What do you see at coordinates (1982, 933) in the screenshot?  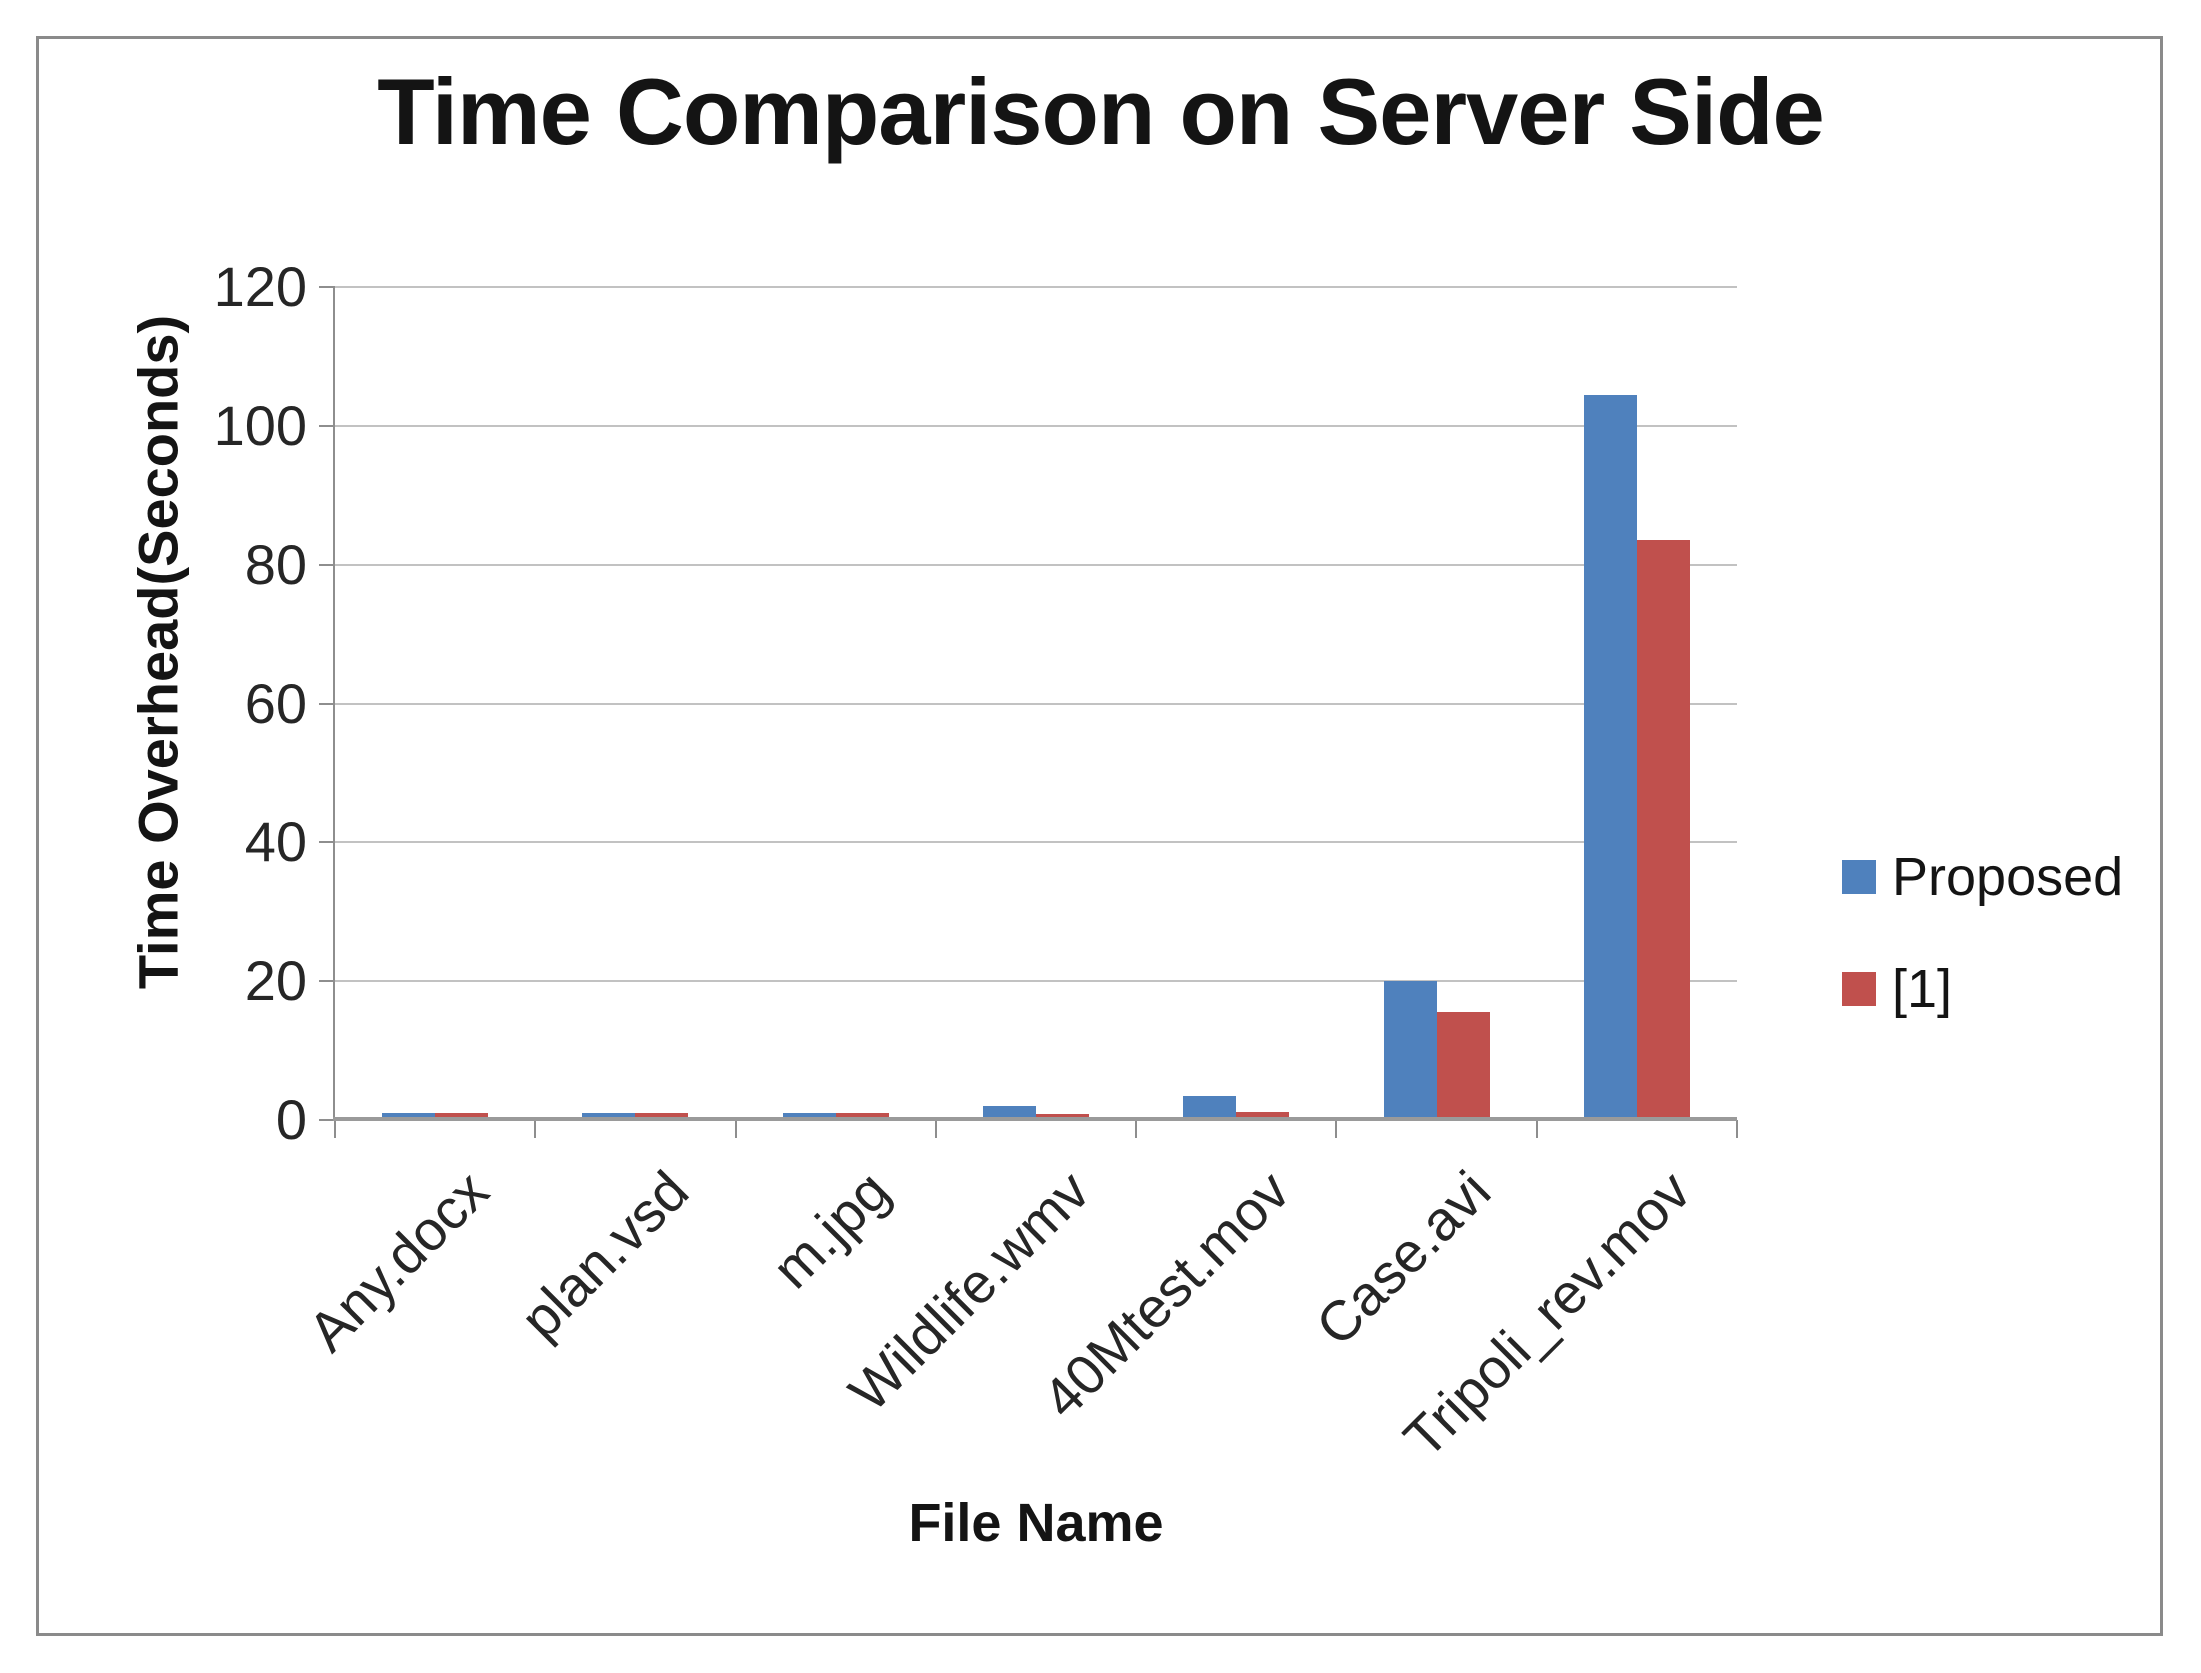 I see `legend: Proposed [1]` at bounding box center [1982, 933].